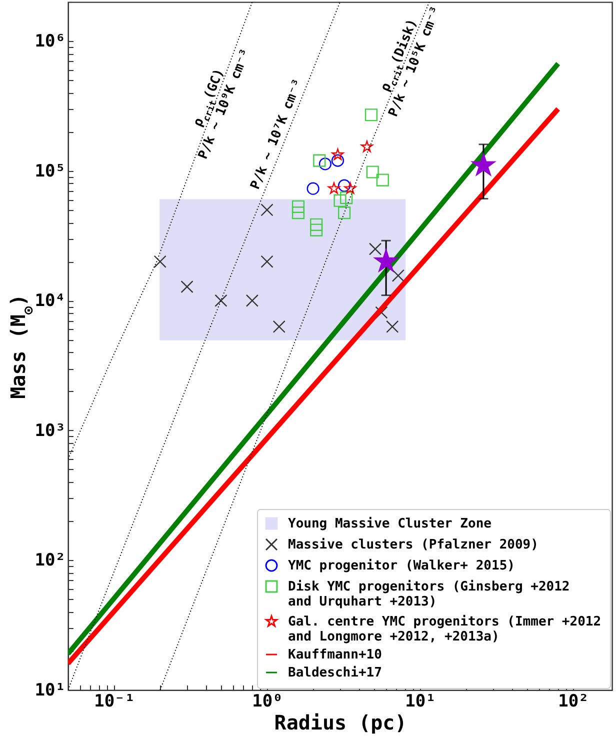 The image size is (616, 744). What do you see at coordinates (413, 545) in the screenshot?
I see `legend-label: Massive clusters (Pfalzner 2009)` at bounding box center [413, 545].